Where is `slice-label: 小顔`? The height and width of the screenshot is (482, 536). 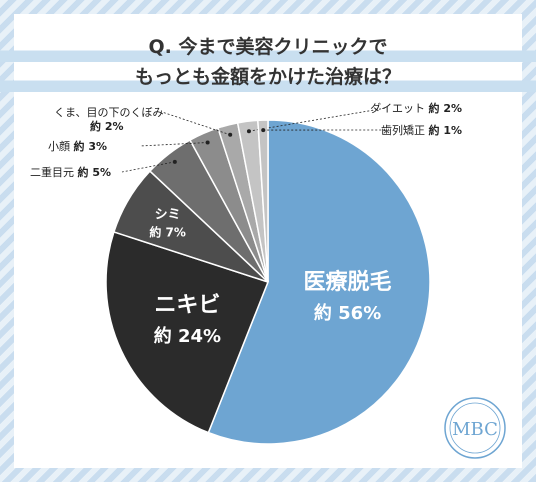
slice-label: 小顔 is located at coordinates (61, 146).